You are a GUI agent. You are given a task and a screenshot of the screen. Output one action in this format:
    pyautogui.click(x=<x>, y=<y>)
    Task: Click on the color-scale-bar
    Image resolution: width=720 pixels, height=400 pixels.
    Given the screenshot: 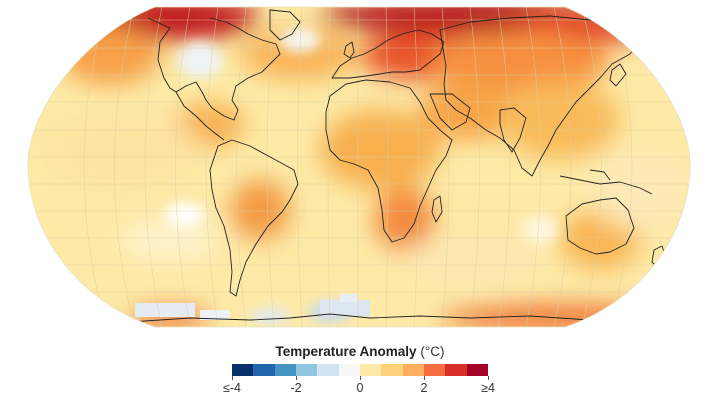 What is the action you would take?
    pyautogui.click(x=360, y=370)
    